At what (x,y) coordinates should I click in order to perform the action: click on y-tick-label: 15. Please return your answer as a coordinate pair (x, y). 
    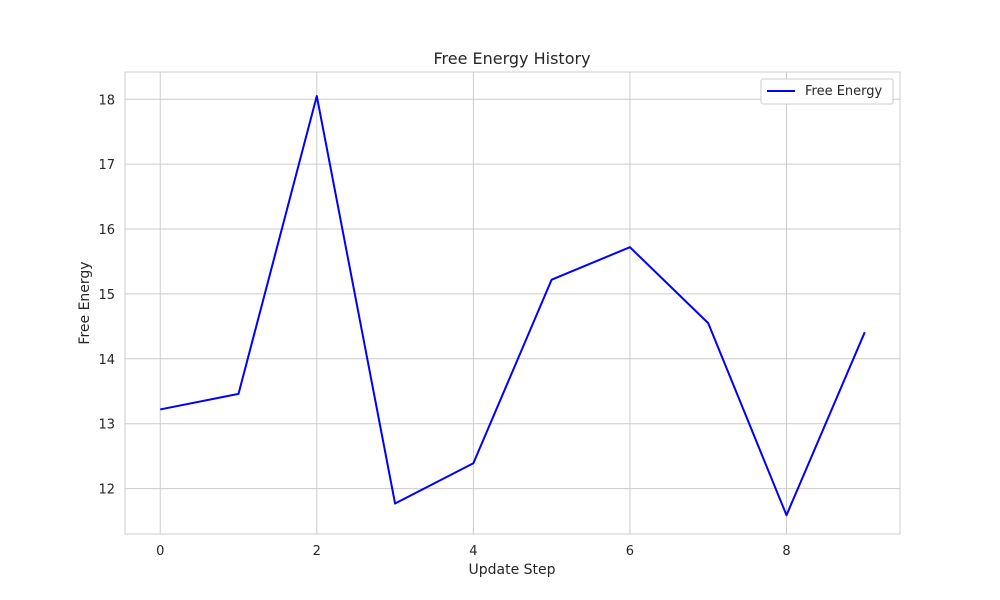
    Looking at the image, I should click on (106, 295).